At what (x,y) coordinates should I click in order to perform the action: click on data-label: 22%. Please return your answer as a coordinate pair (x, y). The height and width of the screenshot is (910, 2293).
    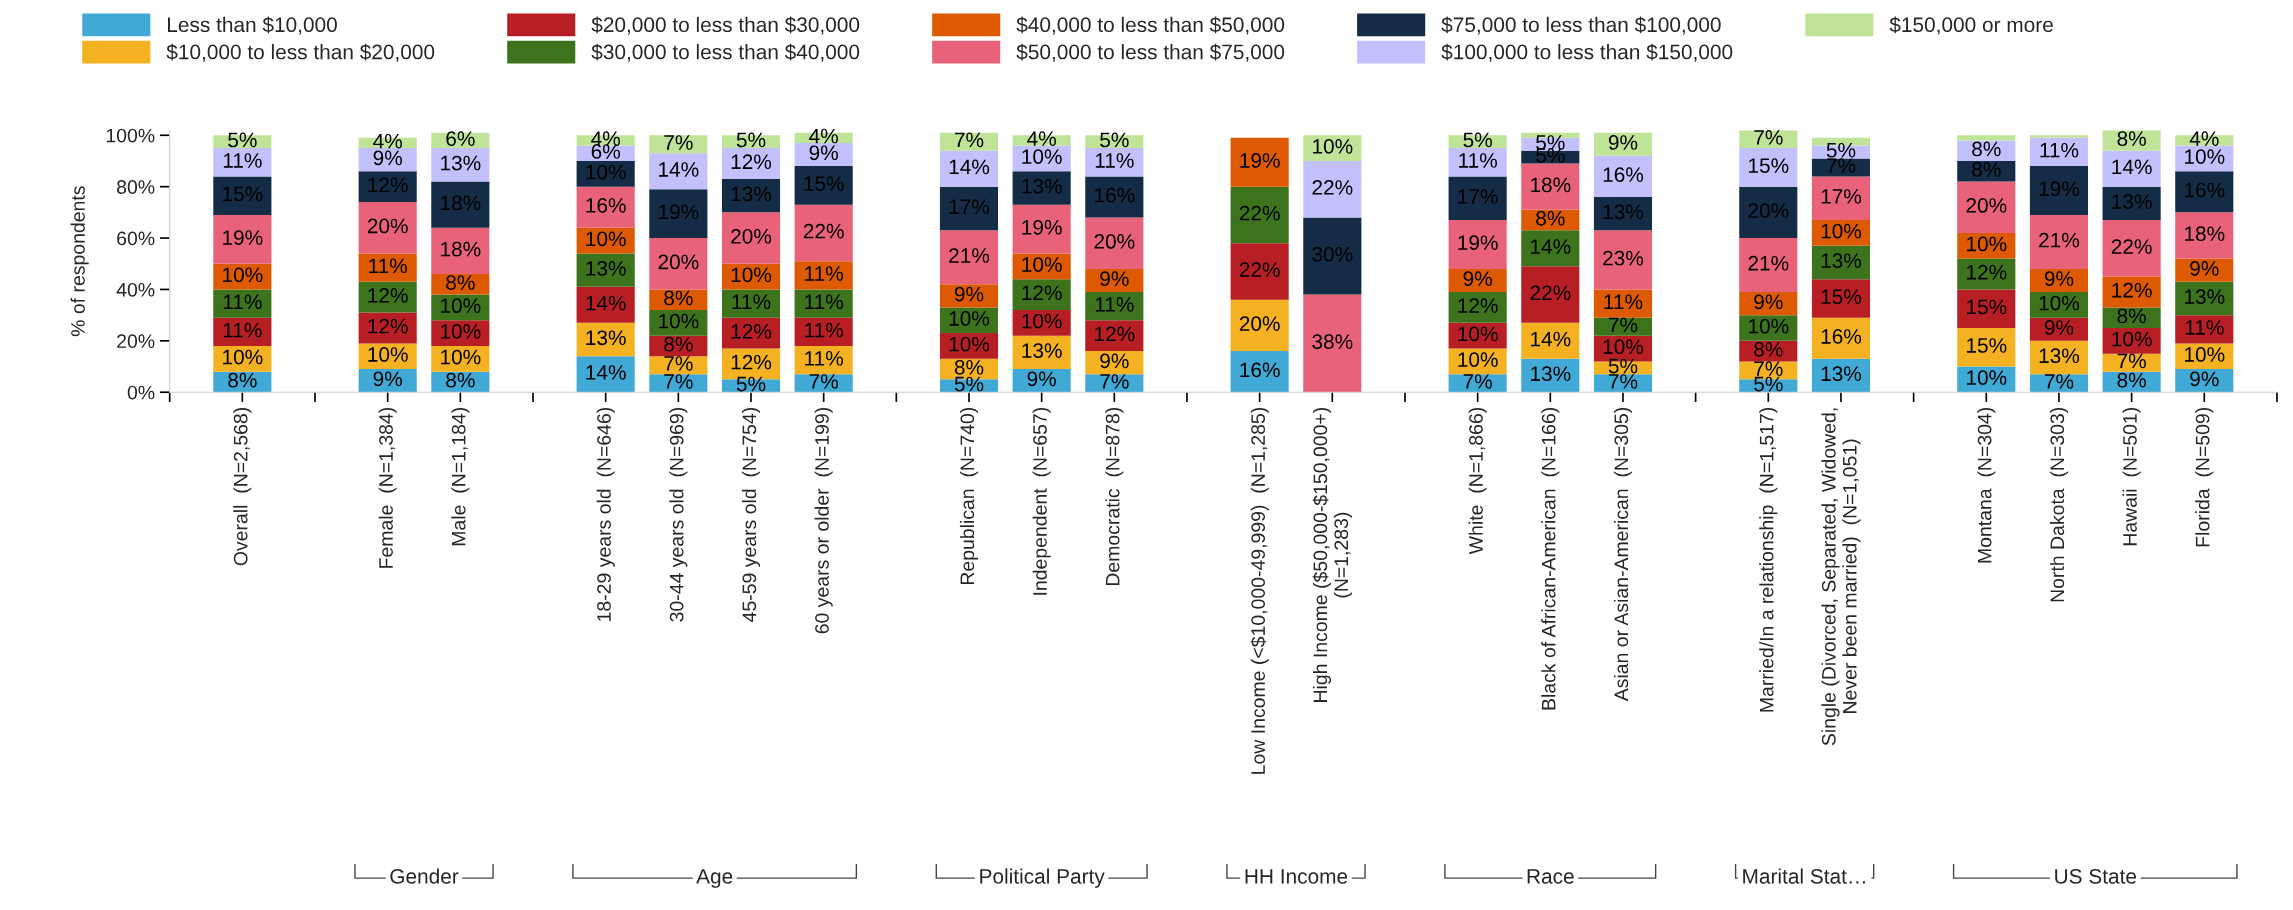
    Looking at the image, I should click on (823, 231).